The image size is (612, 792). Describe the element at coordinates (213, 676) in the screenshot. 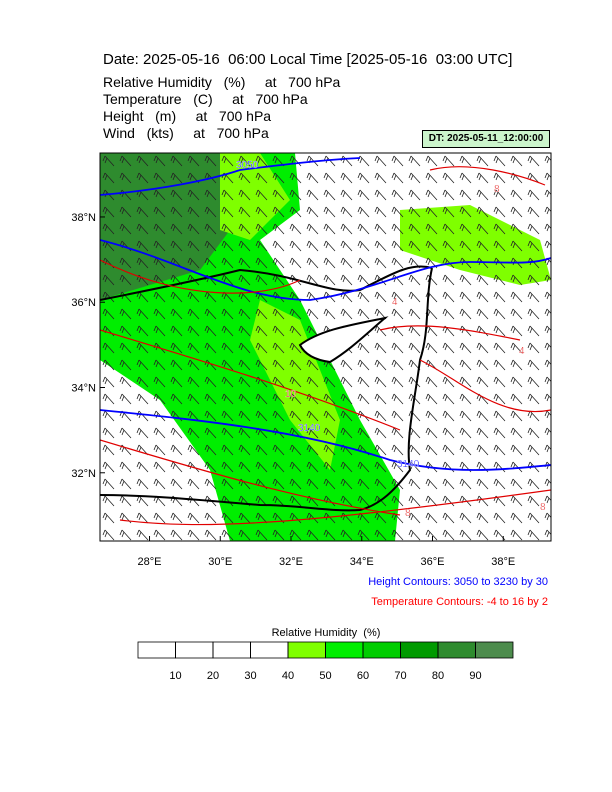

I see `colorbar-label: 20` at that location.